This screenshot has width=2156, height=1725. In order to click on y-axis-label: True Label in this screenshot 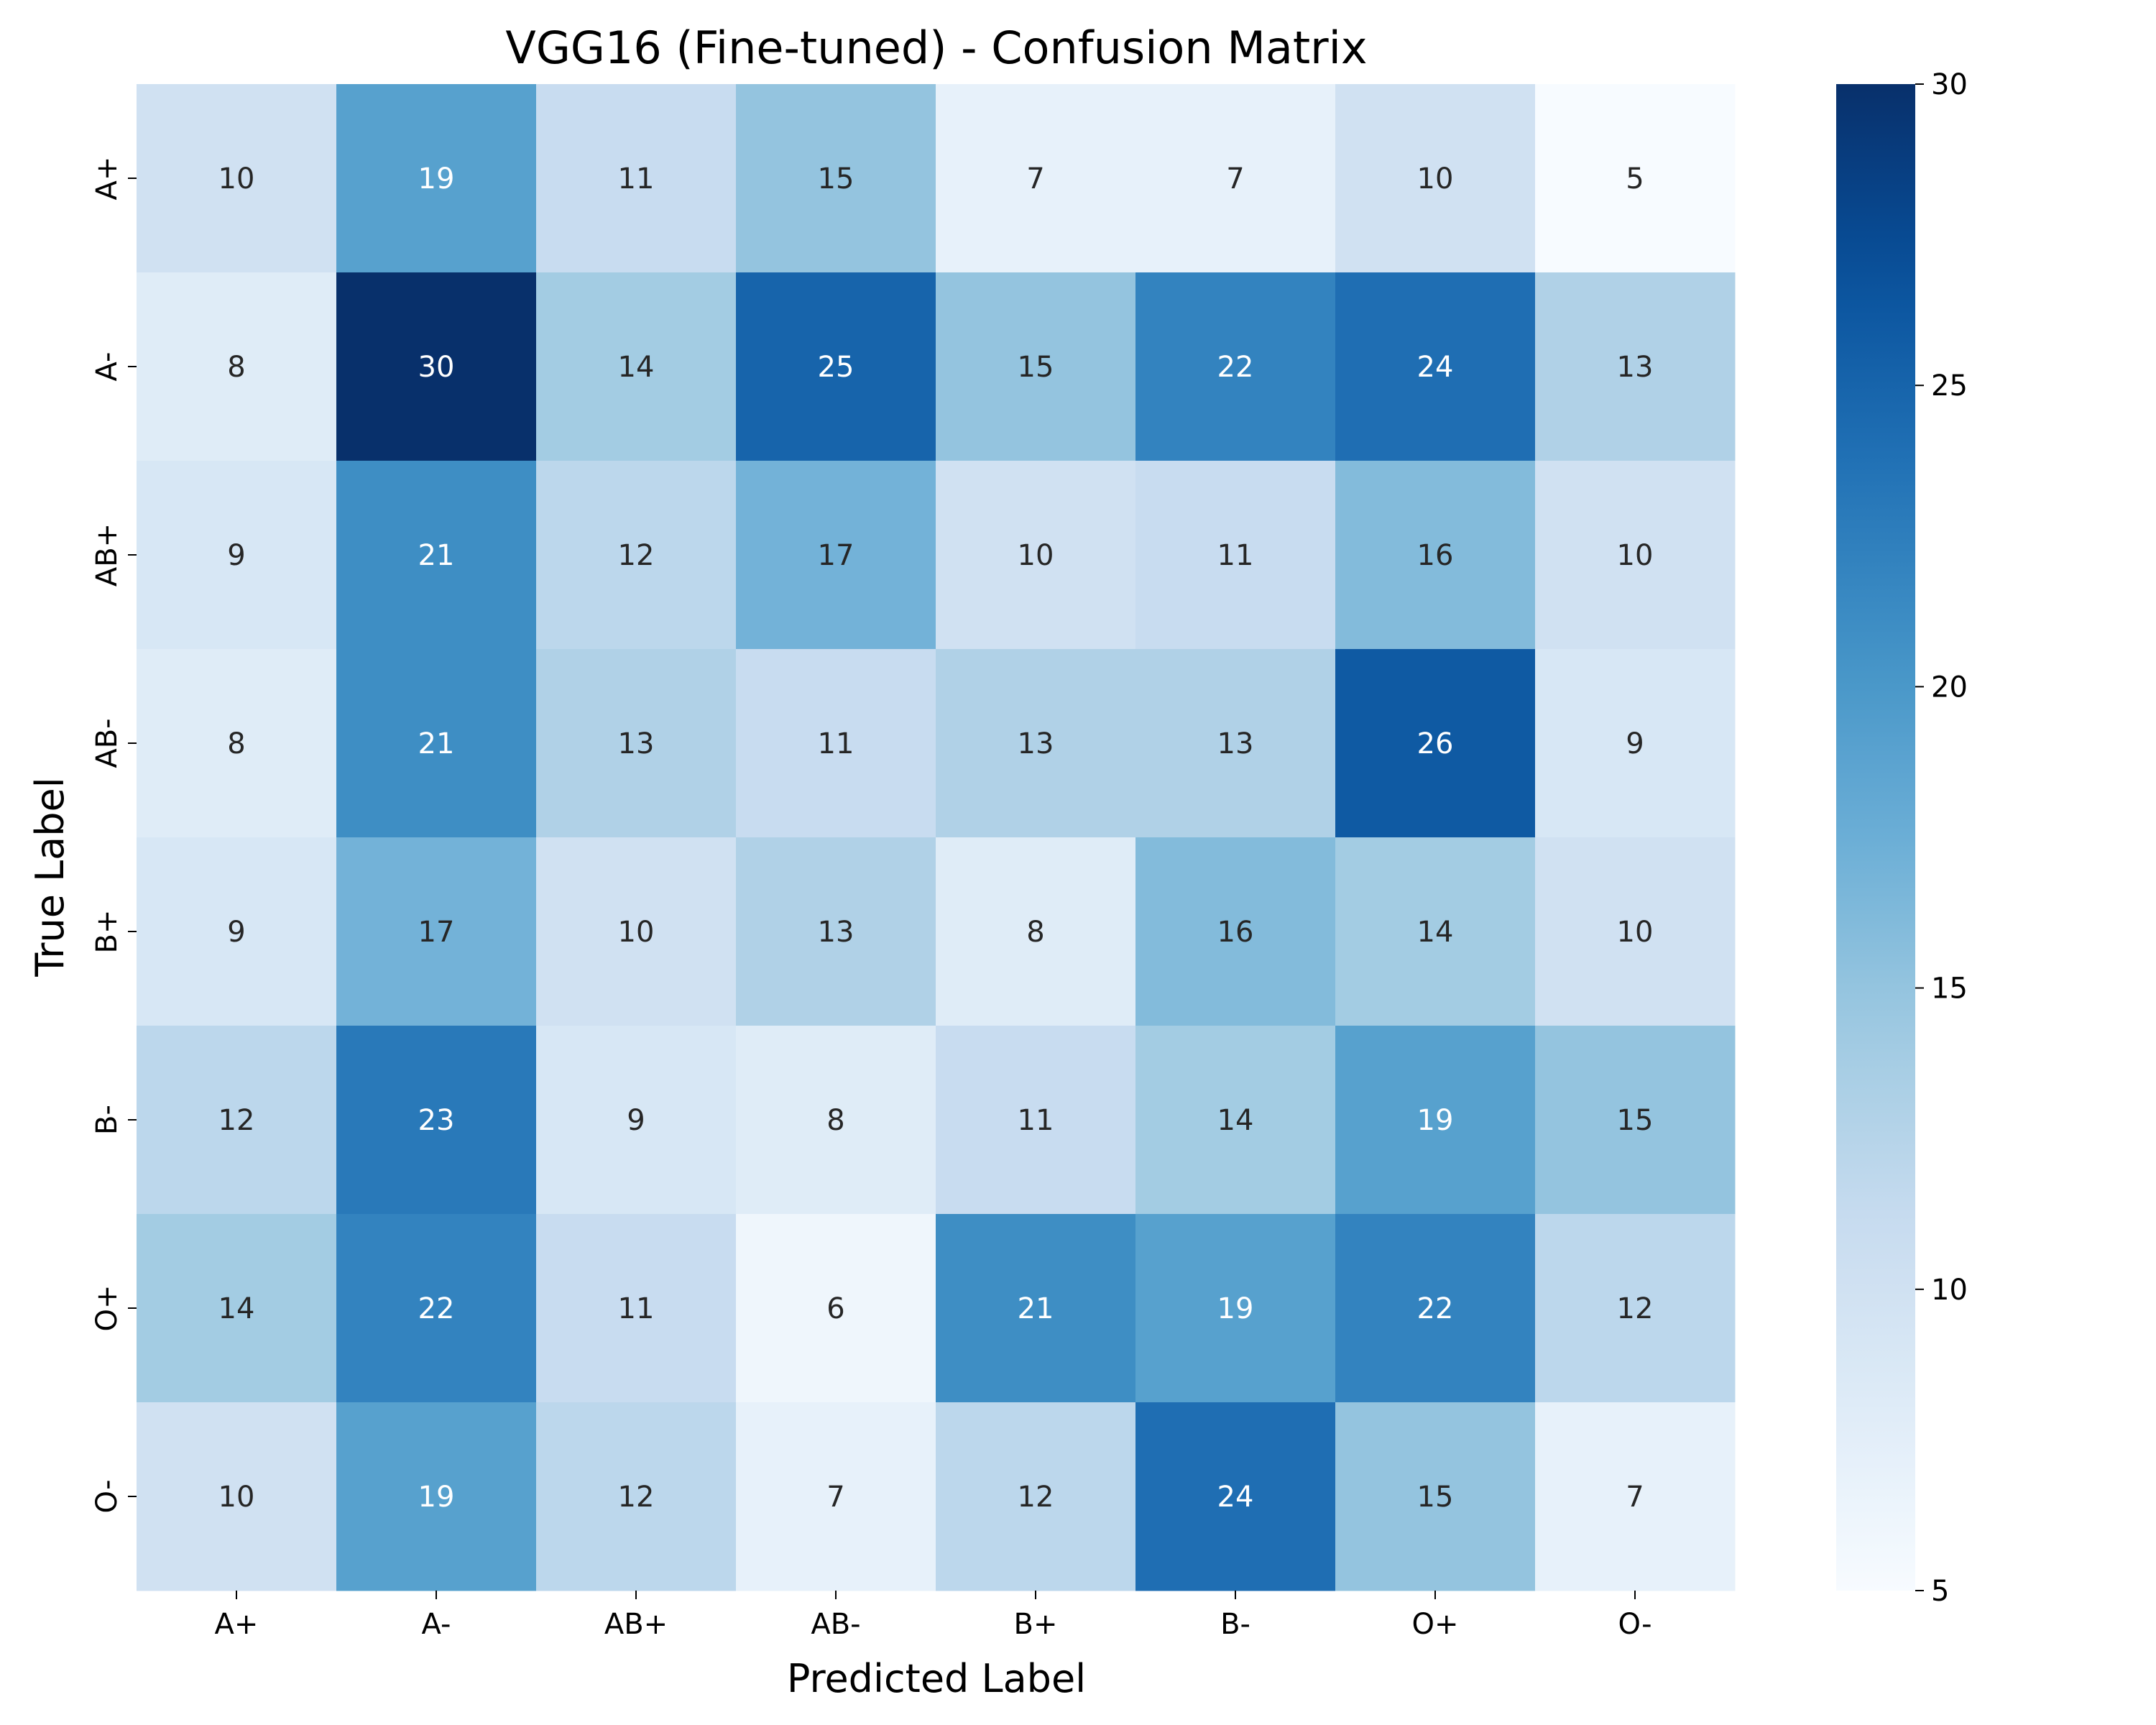, I will do `click(50, 877)`.